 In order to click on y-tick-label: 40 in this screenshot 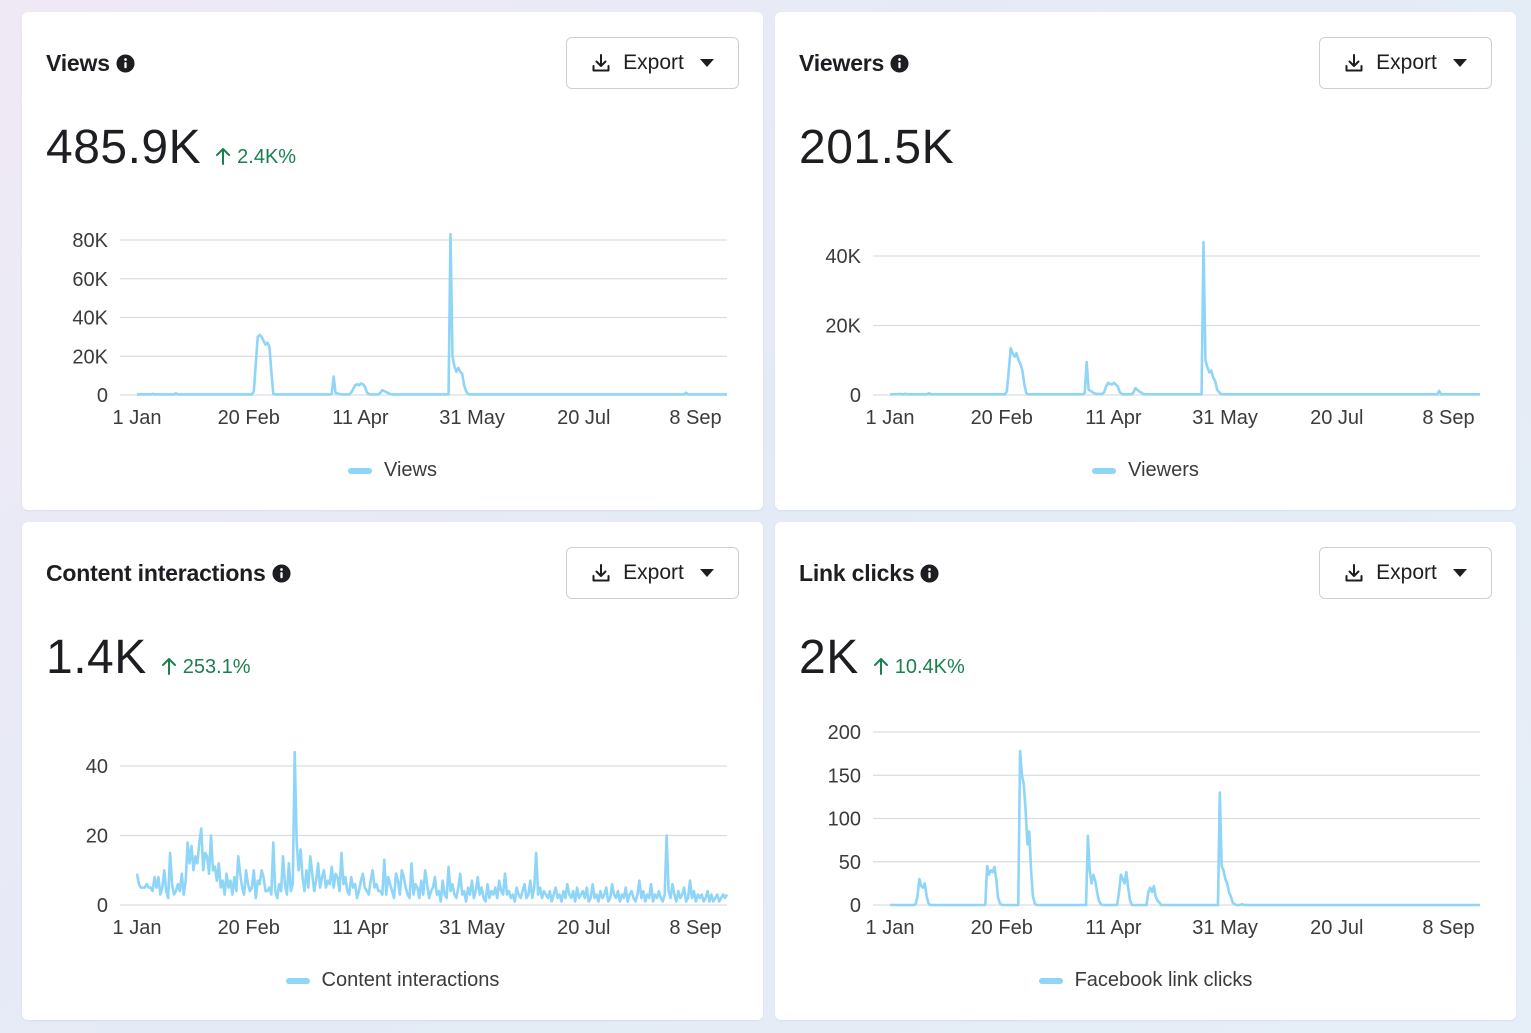, I will do `click(97, 767)`.